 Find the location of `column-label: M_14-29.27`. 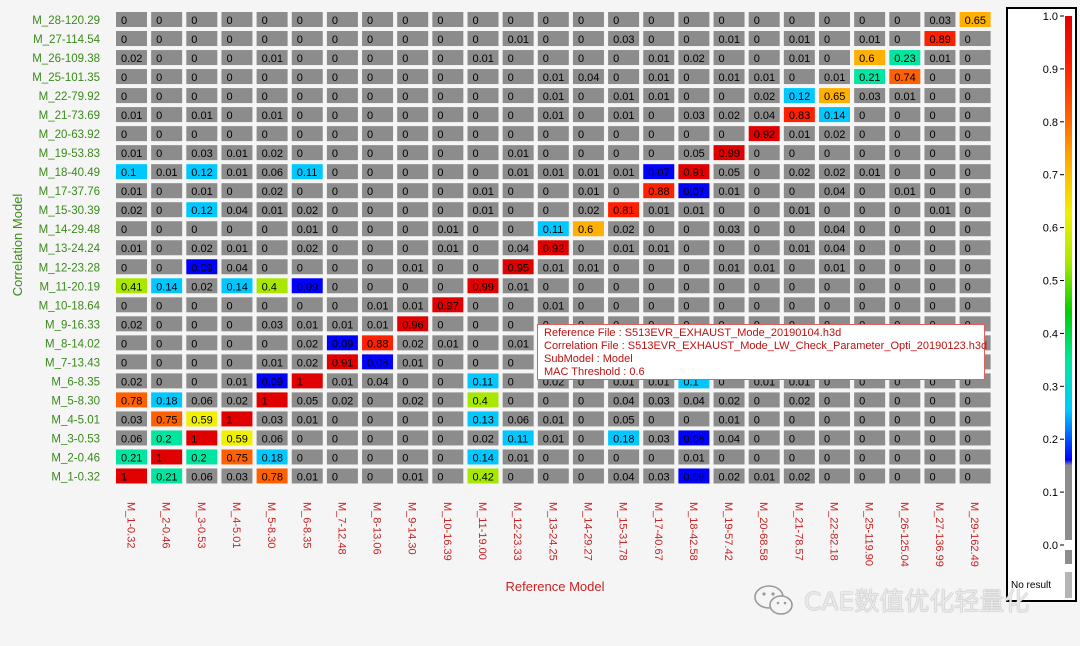

column-label: M_14-29.27 is located at coordinates (587, 531).